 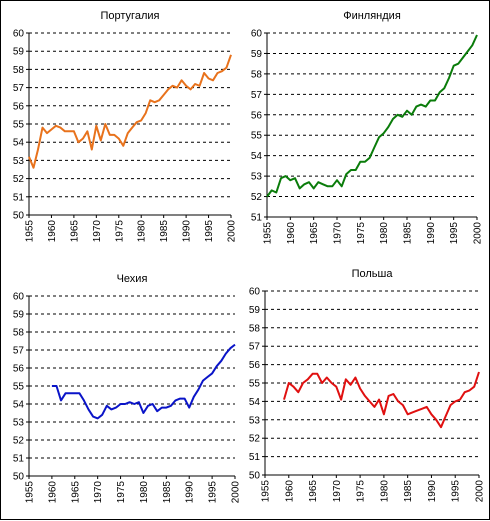 What do you see at coordinates (314, 233) in the screenshot?
I see `finland-x-tick-label: 1965` at bounding box center [314, 233].